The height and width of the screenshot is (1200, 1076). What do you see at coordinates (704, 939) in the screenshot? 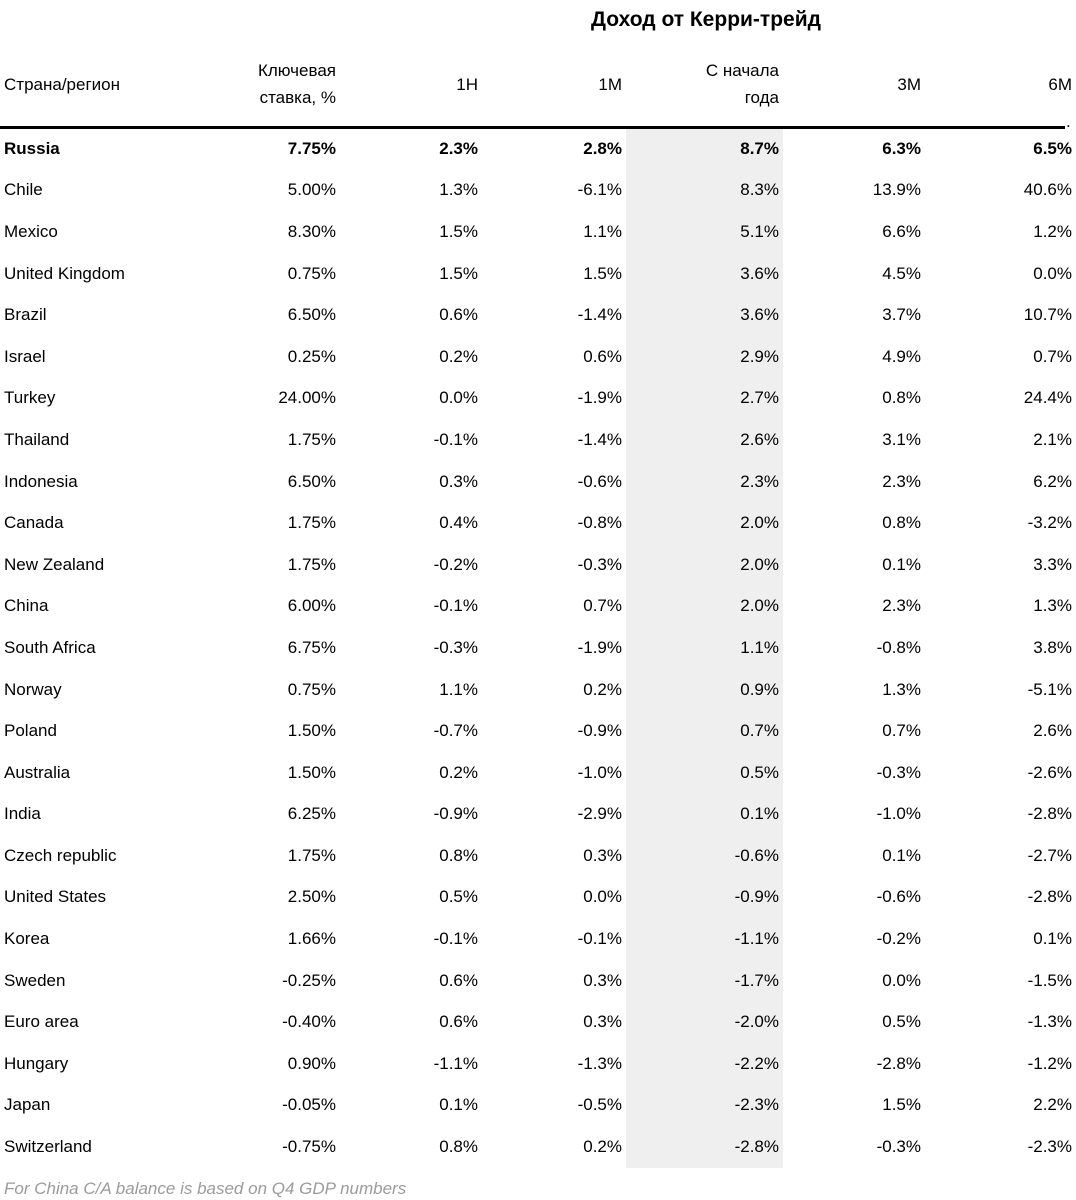
I see `return-ytd-cell: -1.1%` at bounding box center [704, 939].